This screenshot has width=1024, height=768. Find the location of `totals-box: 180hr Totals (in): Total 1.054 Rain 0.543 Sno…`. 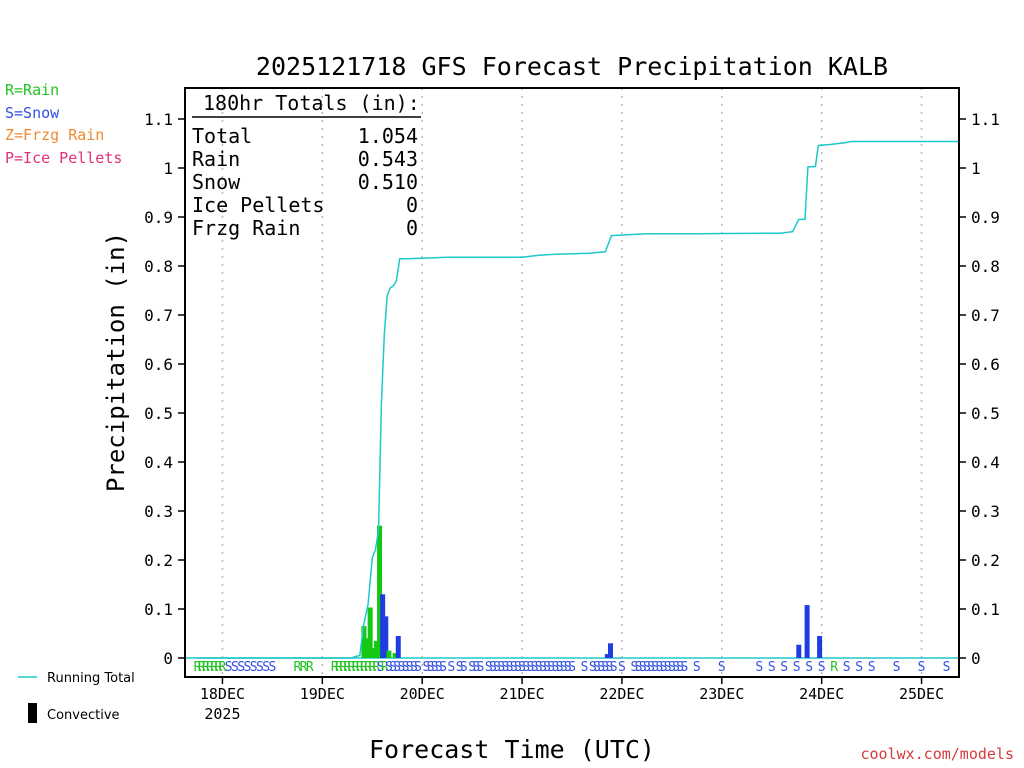

totals-box: 180hr Totals (in): Total 1.054 Rain 0.543 Sno… is located at coordinates (306, 165).